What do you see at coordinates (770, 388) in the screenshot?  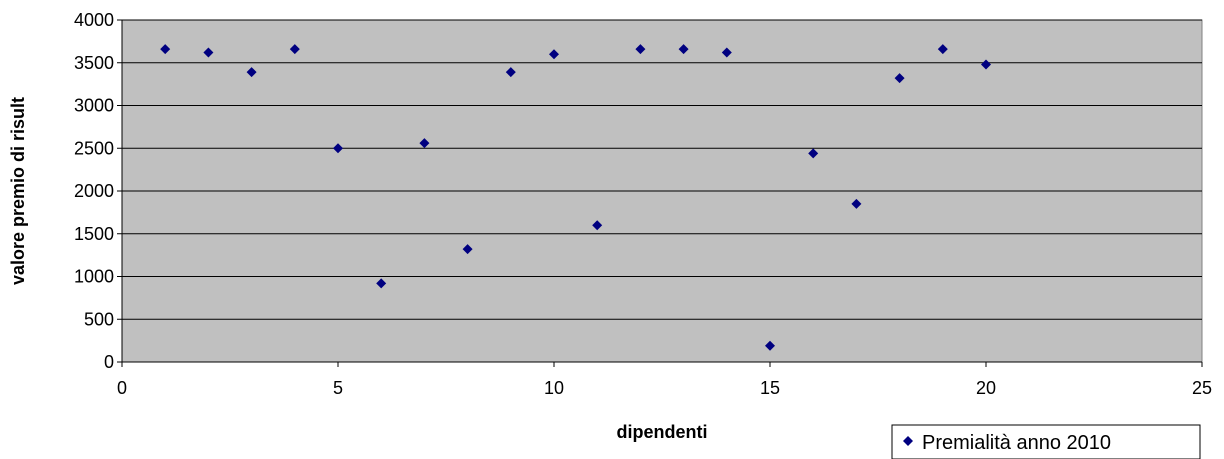 I see `x-tick-label-15: 15` at bounding box center [770, 388].